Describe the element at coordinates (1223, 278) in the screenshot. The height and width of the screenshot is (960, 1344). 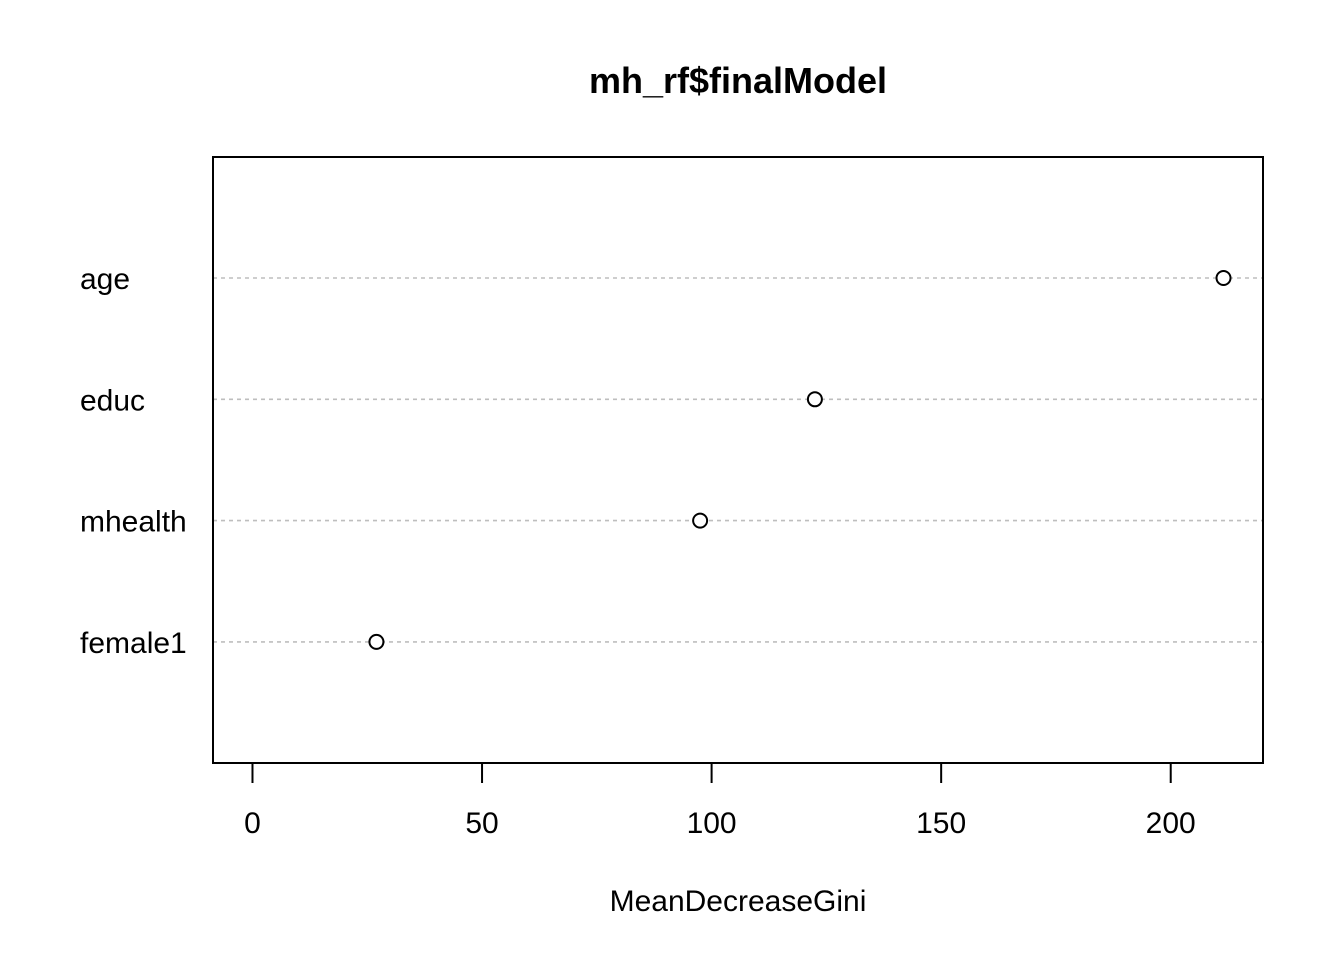
I see `data-point-age` at that location.